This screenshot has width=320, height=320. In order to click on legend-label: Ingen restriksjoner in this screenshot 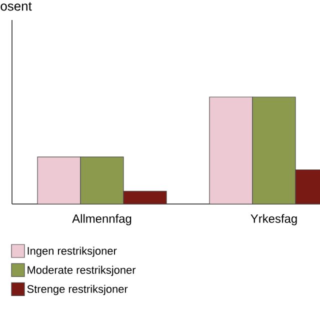, I will do `click(72, 251)`.